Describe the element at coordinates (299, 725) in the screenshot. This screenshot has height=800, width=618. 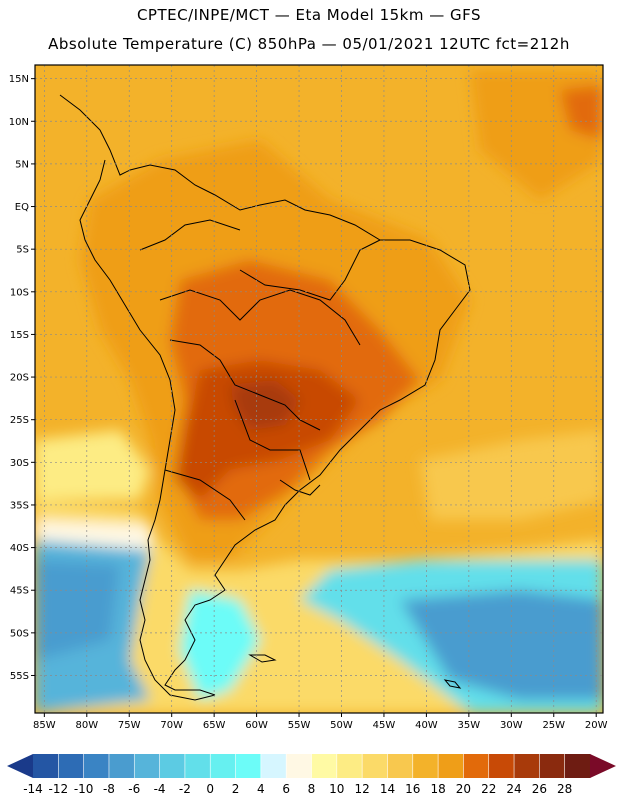
I see `longitude-label: 55W` at that location.